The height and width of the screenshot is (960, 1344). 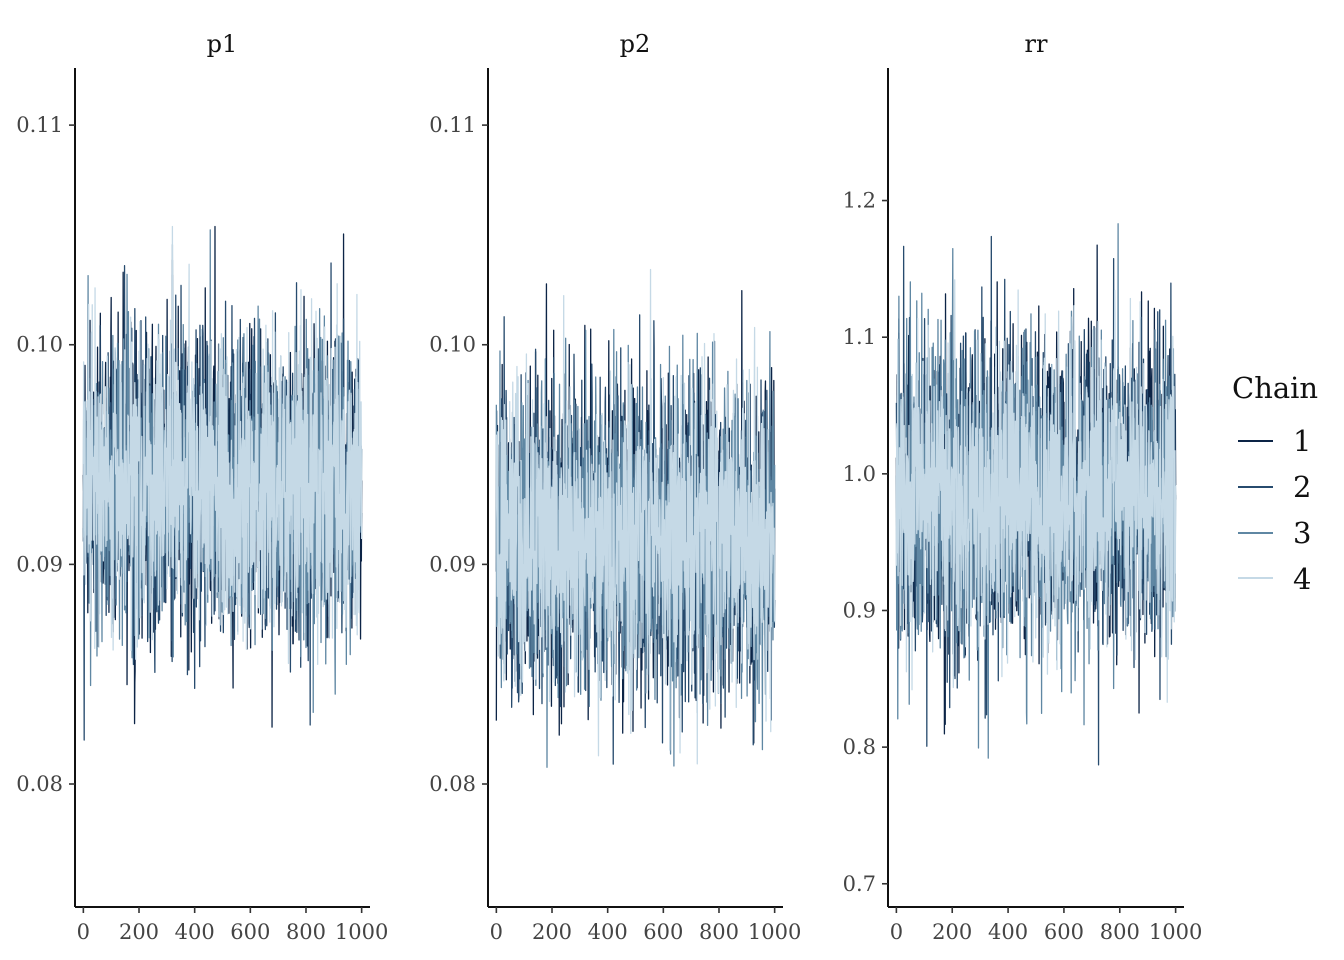 What do you see at coordinates (859, 201) in the screenshot?
I see `y-tick-label-rr: 1.2` at bounding box center [859, 201].